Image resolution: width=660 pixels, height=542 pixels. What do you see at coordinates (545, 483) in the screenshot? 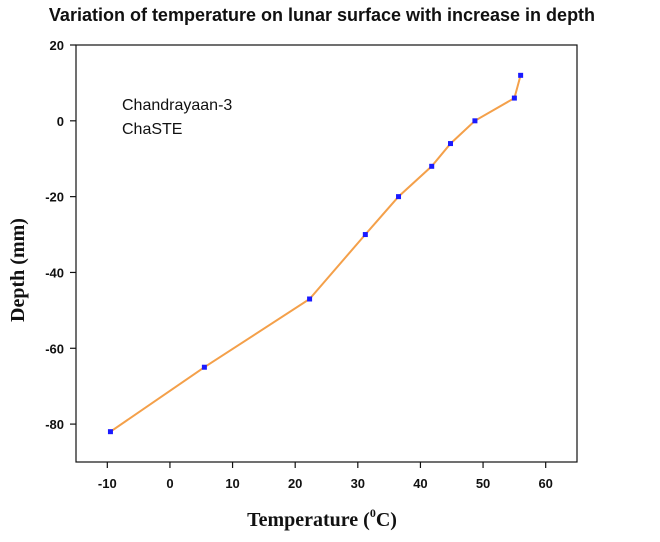
I see `x-tick-label: 60` at bounding box center [545, 483].